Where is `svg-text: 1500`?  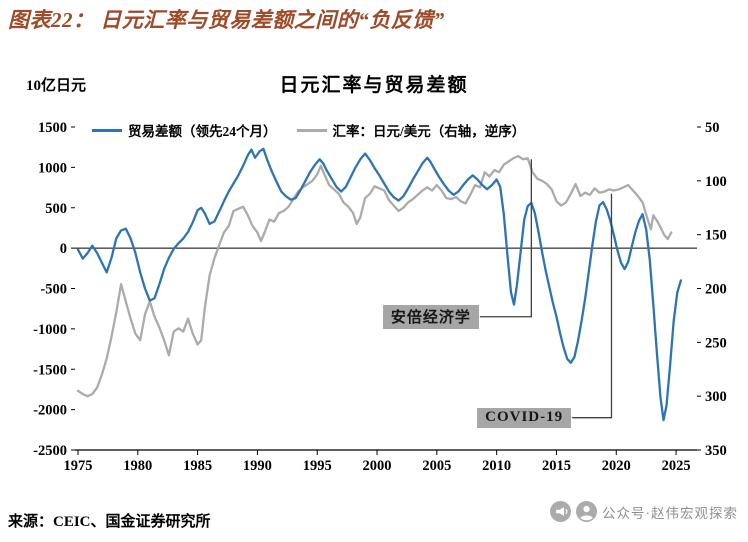
svg-text: 1500 is located at coordinates (52, 128).